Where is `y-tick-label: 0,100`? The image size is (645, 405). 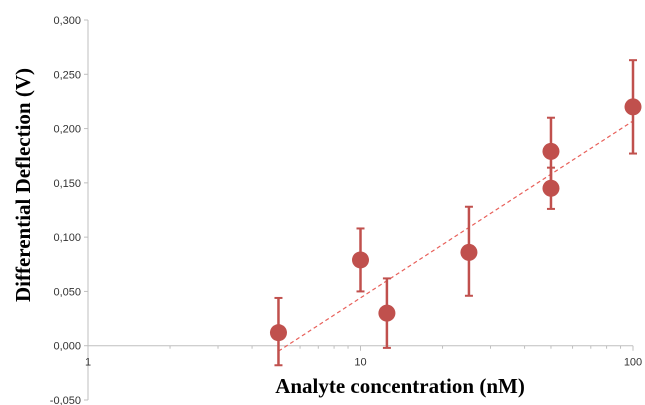
y-tick-label: 0,100 is located at coordinates (67, 238).